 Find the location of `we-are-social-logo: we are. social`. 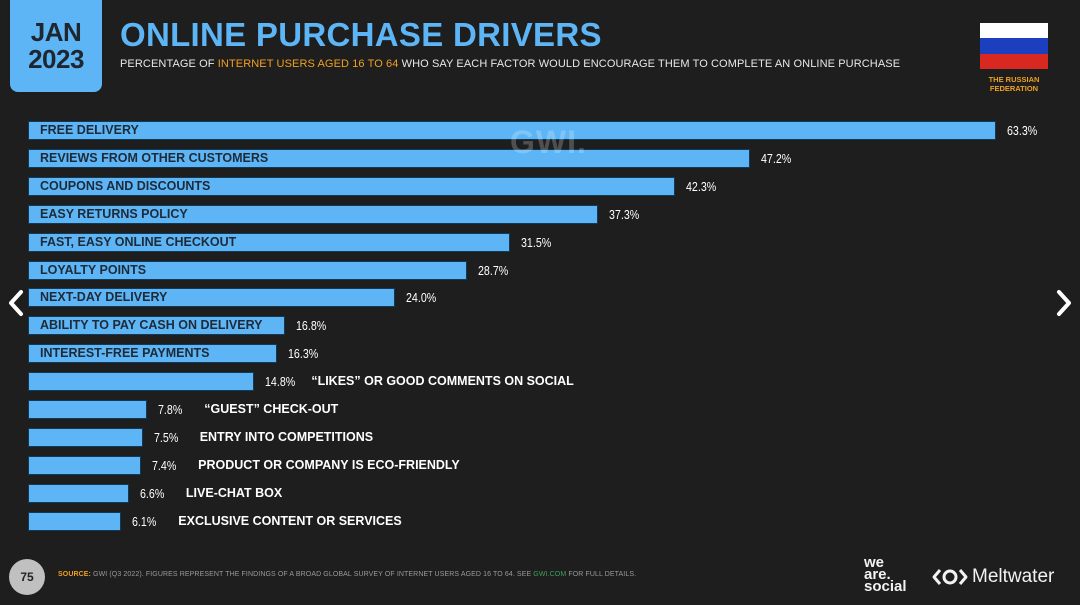

we-are-social-logo: we are. social is located at coordinates (885, 574).